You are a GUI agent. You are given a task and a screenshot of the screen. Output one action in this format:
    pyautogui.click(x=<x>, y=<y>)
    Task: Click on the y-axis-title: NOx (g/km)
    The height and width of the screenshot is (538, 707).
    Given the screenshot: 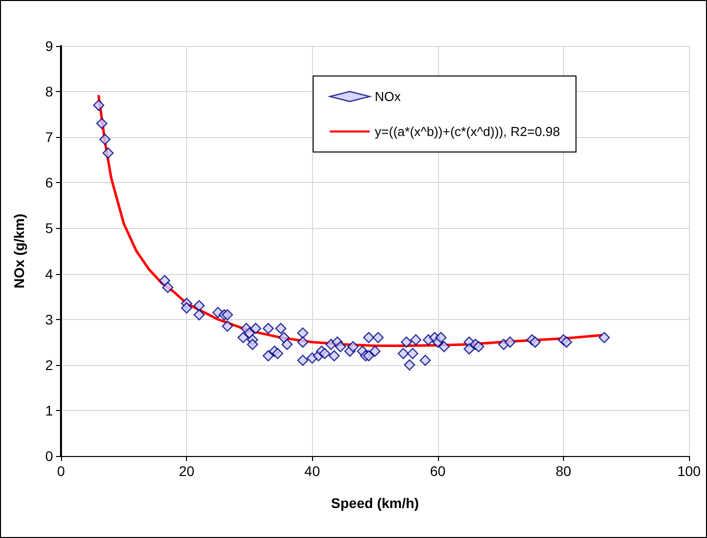 What is the action you would take?
    pyautogui.click(x=19, y=251)
    